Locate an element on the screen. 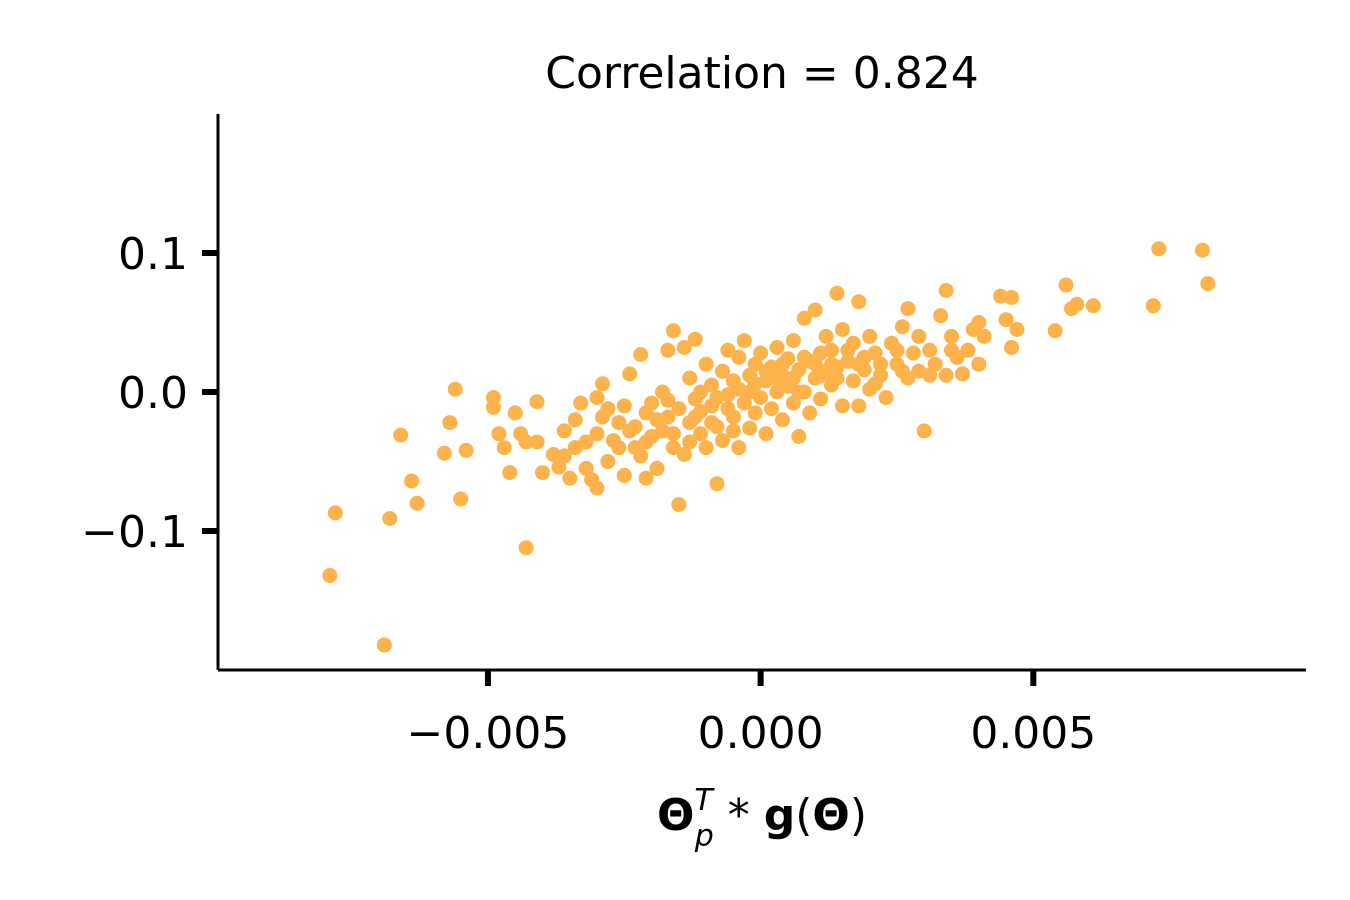  xlabel-theta-p: Θ is located at coordinates (675, 815).